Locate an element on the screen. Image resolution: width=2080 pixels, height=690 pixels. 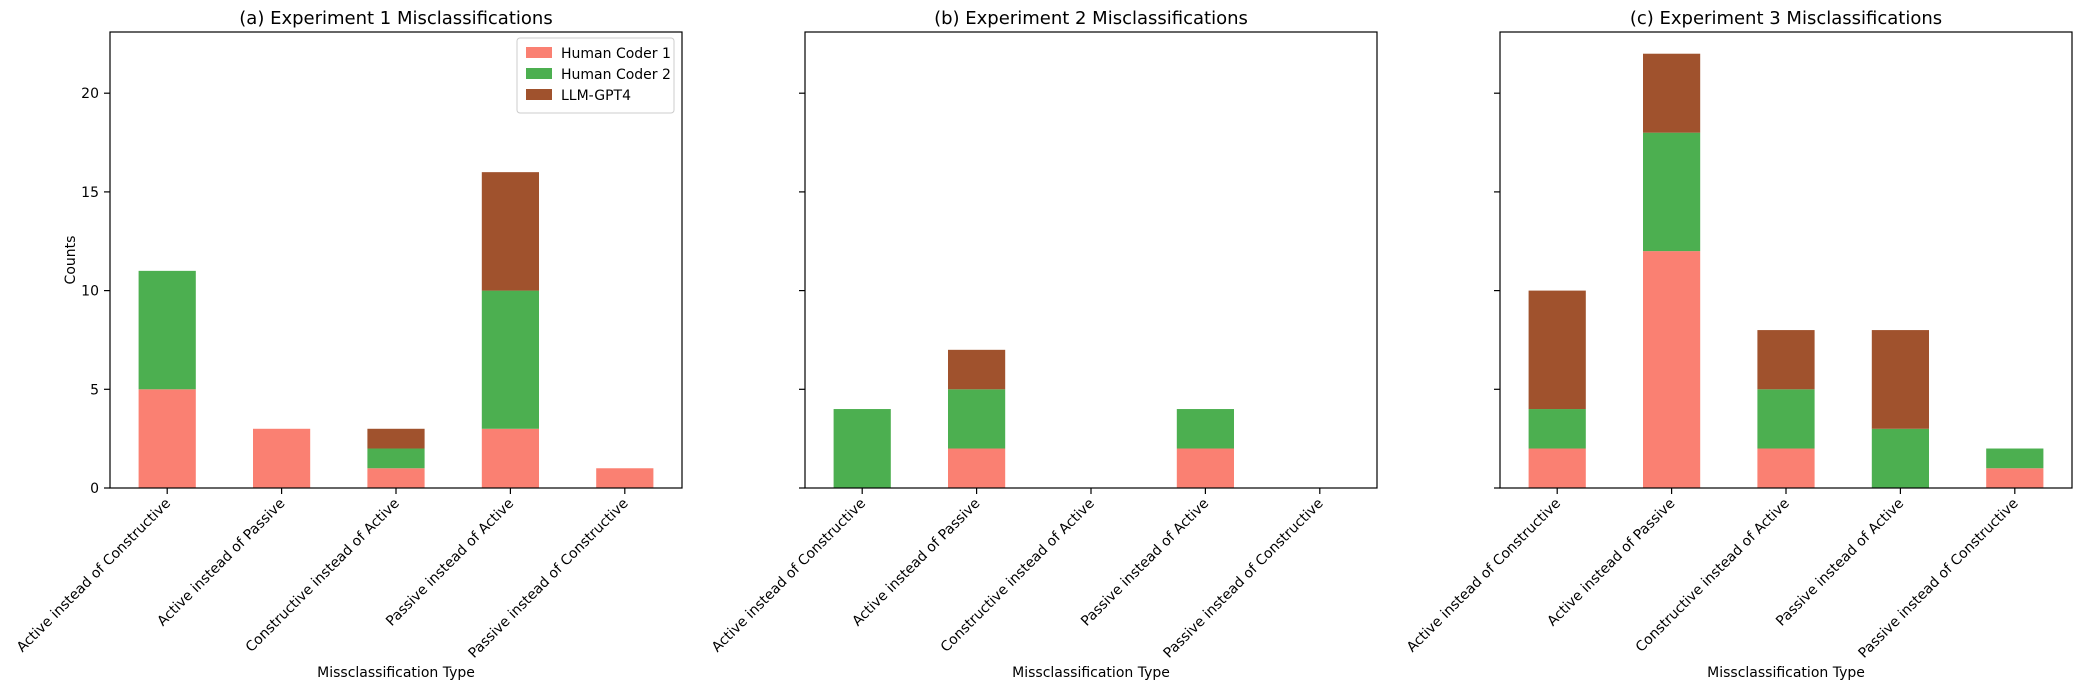
y-tick-label: 20 is located at coordinates (90, 94).